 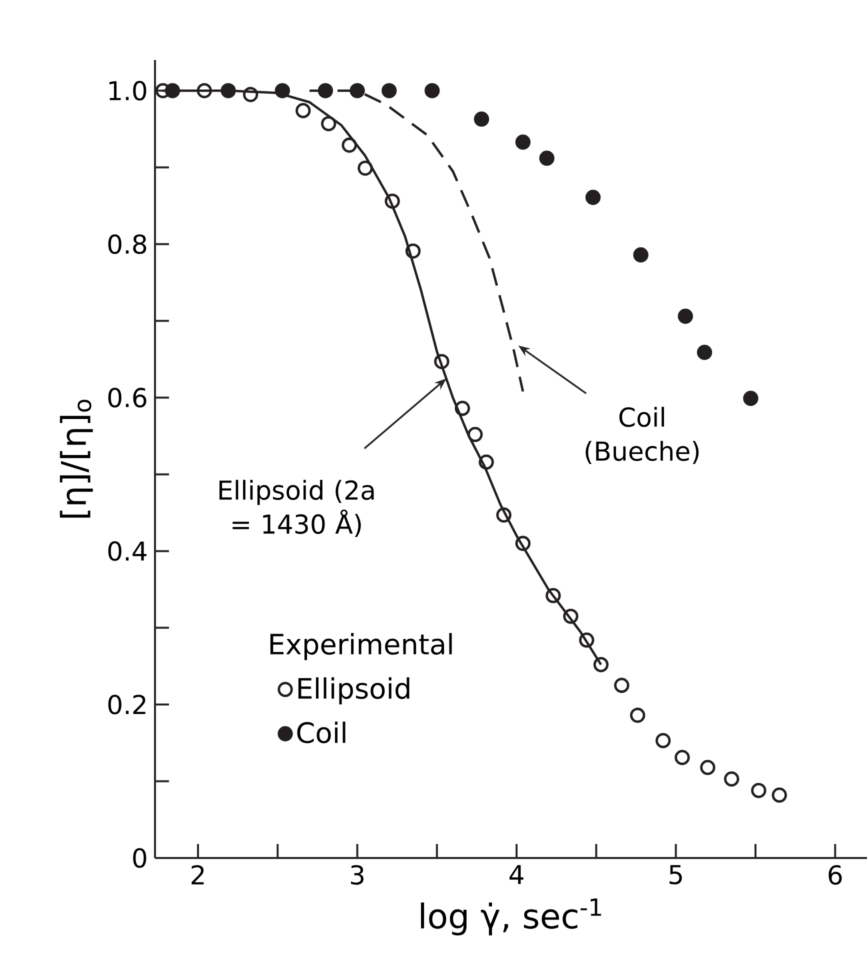 What do you see at coordinates (198, 874) in the screenshot?
I see `x-tick-label: 2` at bounding box center [198, 874].